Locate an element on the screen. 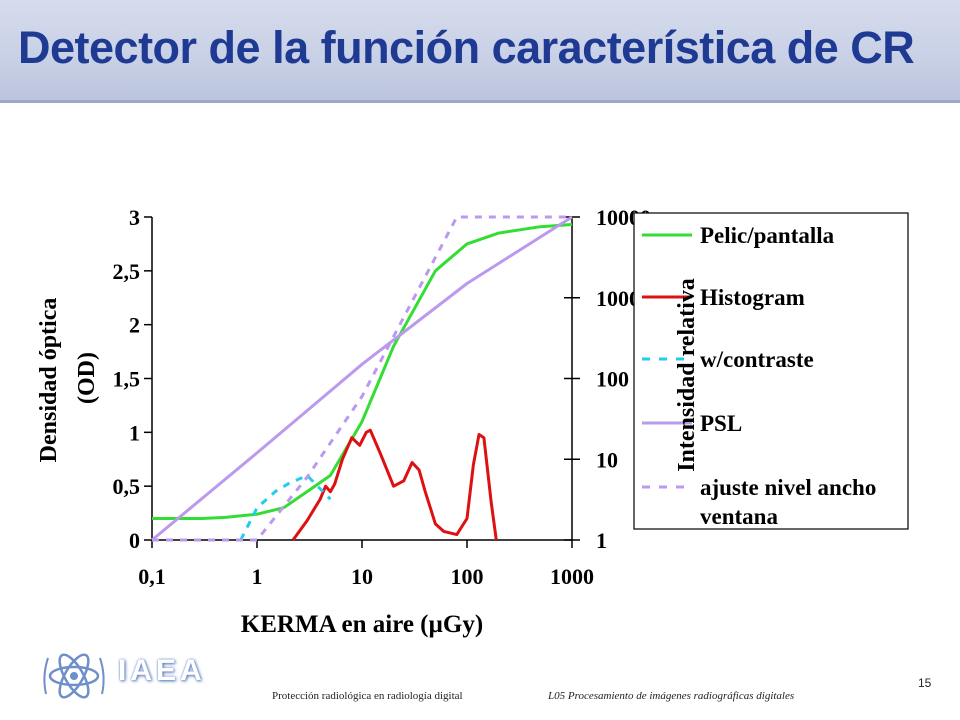 The height and width of the screenshot is (720, 960). header-band is located at coordinates (480, 51).